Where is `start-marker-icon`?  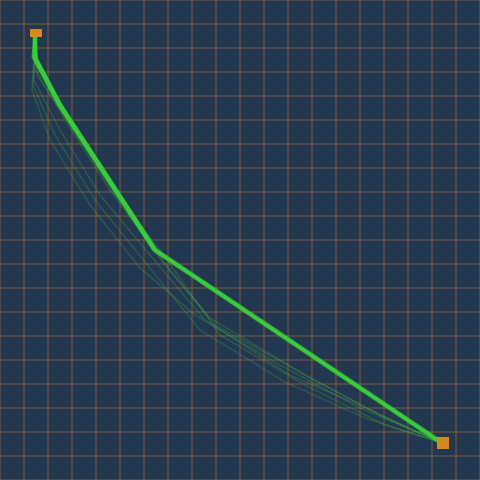 start-marker-icon is located at coordinates (36, 33).